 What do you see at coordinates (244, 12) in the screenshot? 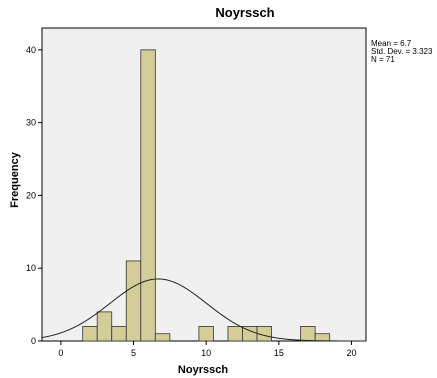
I see `chart-title: Noyrssch` at bounding box center [244, 12].